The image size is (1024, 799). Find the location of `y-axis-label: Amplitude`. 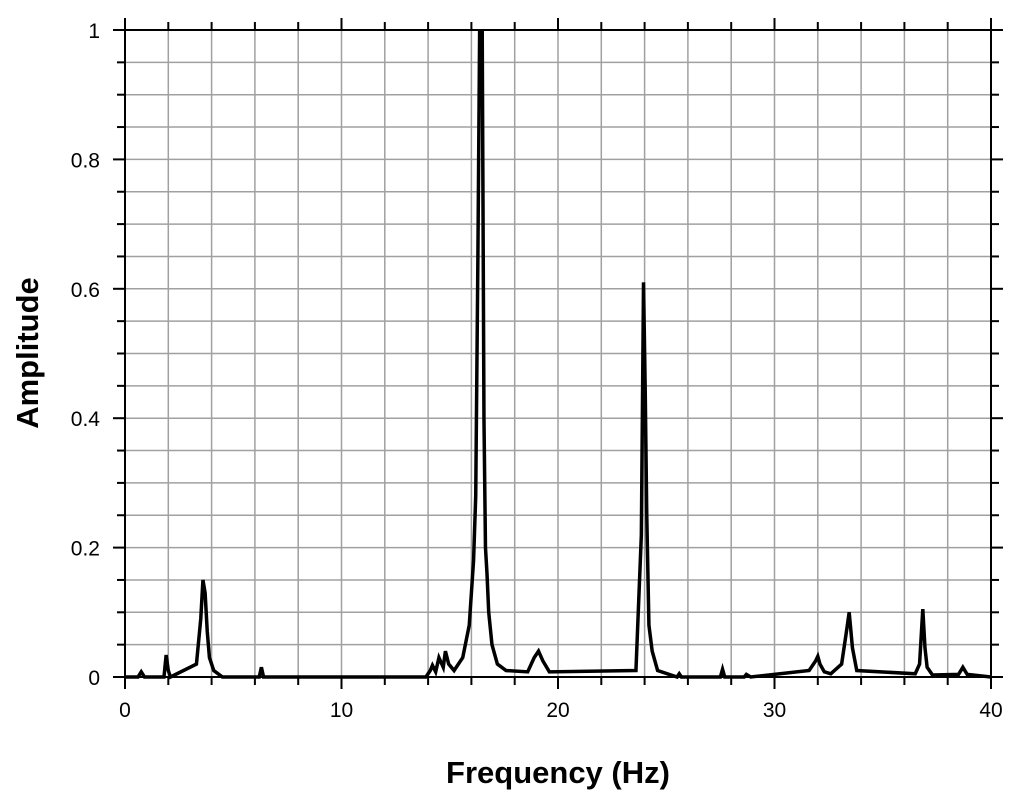

y-axis-label: Amplitude is located at coordinates (27, 353).